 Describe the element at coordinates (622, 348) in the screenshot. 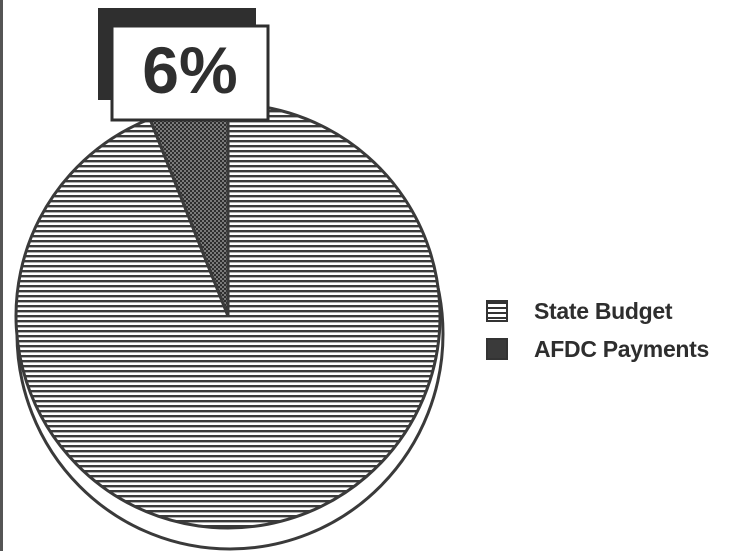

I see `legend-label-afdc-payments: AFDC Payments` at that location.